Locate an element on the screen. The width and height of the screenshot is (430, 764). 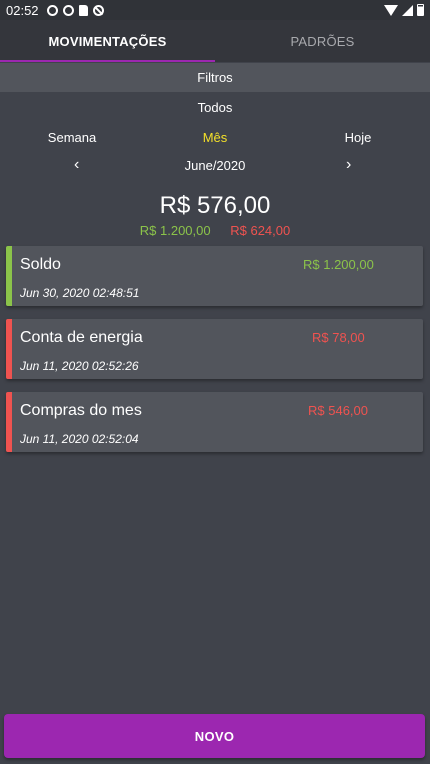
sd-card-icon is located at coordinates (83, 10).